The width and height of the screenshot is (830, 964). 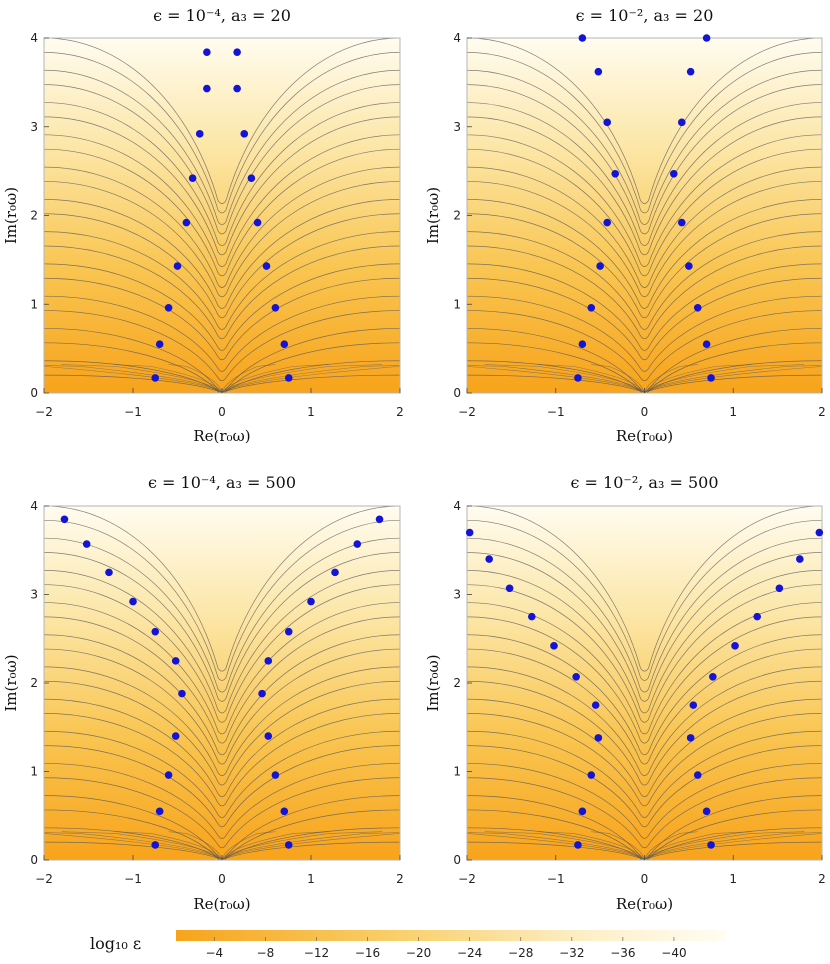 I want to click on x-tick-label: 0, so click(x=222, y=879).